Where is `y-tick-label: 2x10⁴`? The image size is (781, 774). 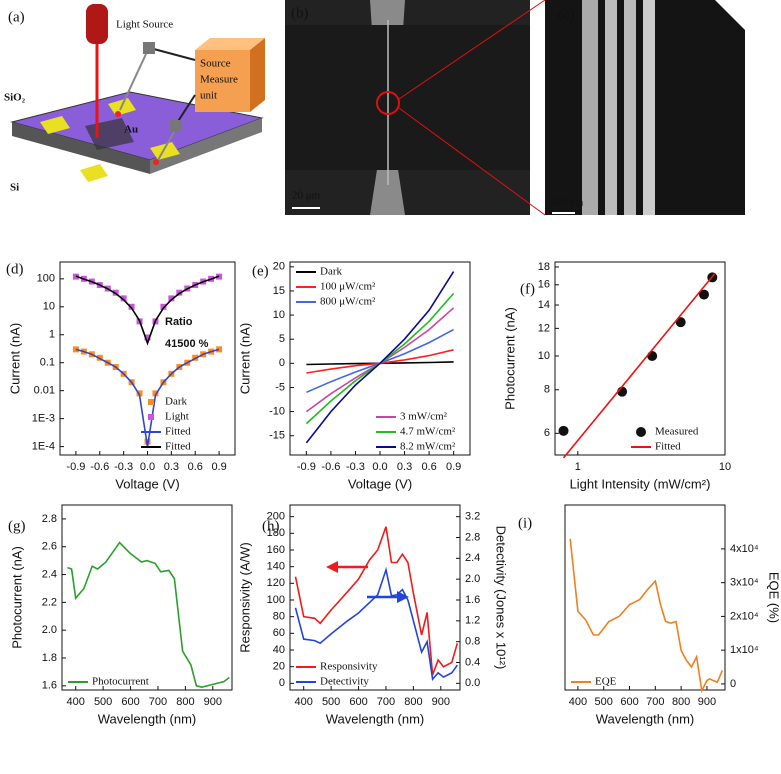 y-tick-label: 2x10⁴ is located at coordinates (744, 616).